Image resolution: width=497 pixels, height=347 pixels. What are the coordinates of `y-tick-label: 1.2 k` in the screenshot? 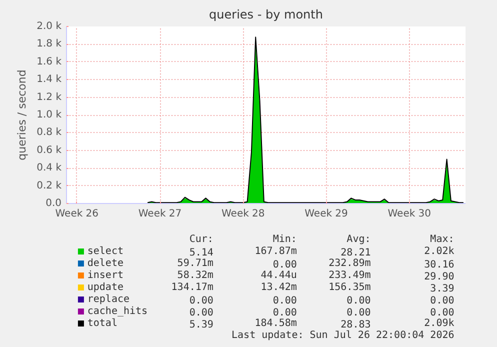 It's located at (49, 97).